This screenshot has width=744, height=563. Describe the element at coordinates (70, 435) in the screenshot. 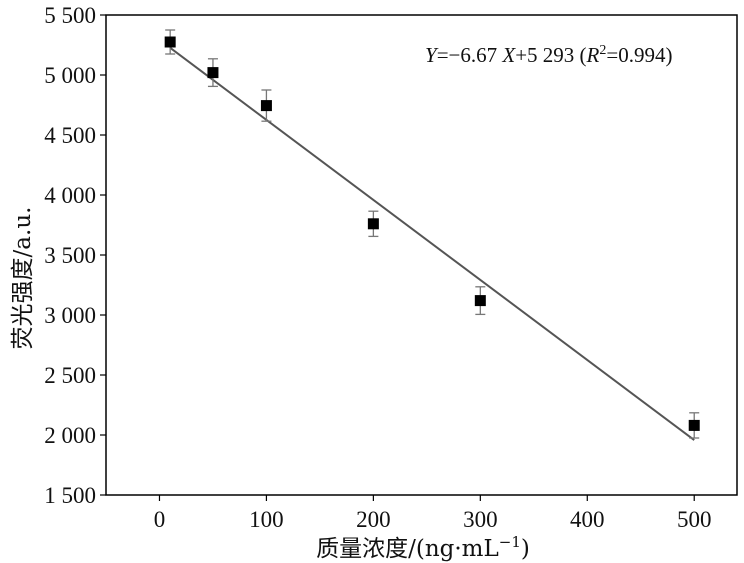

I see `y-tick-label: 2 000` at that location.